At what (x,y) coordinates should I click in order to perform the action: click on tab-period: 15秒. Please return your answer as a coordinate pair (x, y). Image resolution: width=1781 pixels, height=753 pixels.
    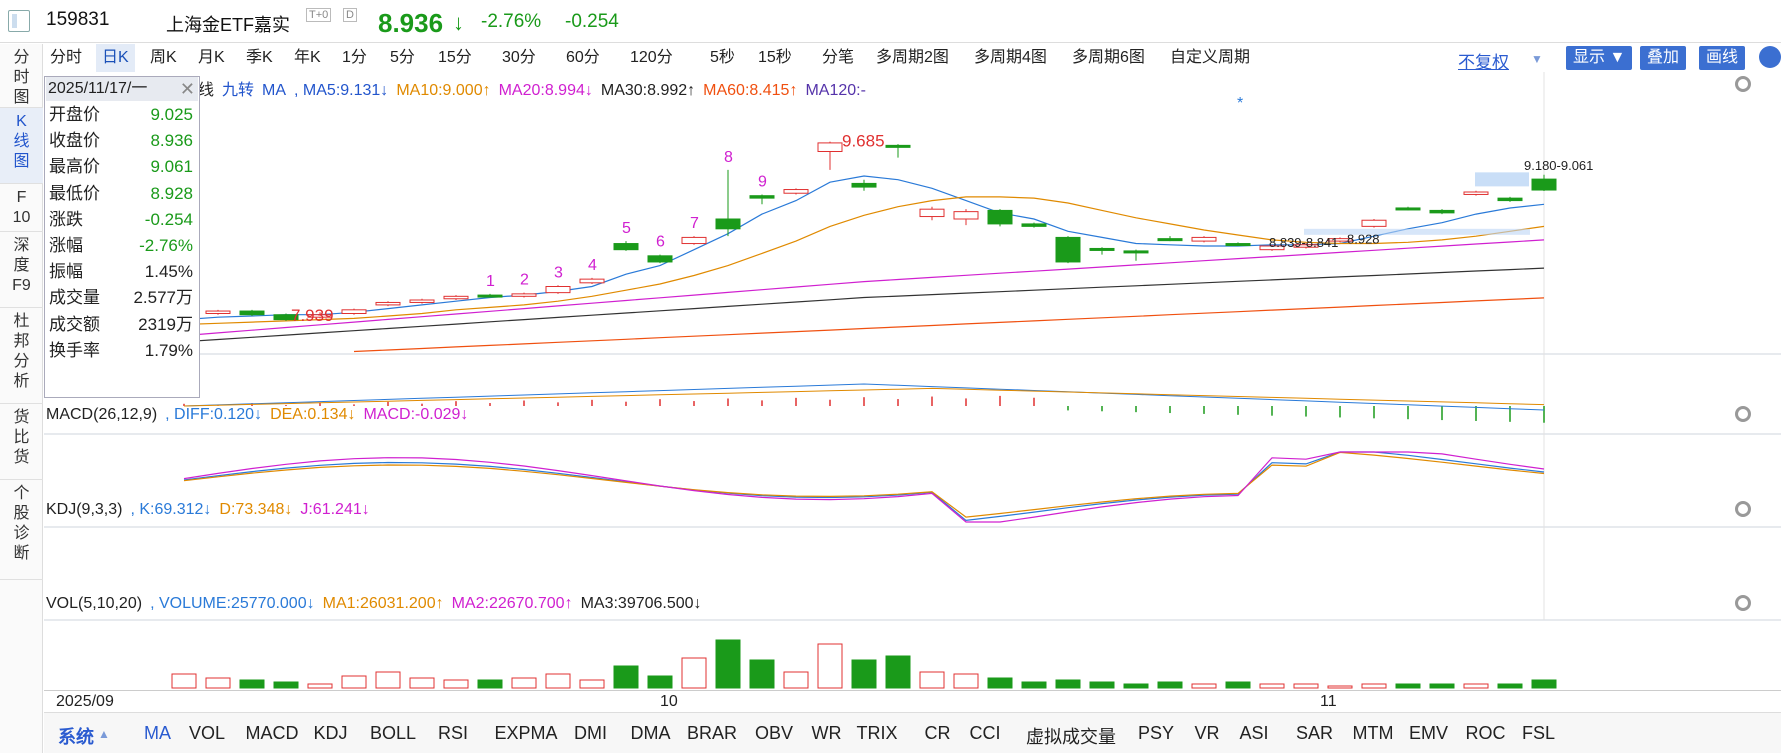
    Looking at the image, I should click on (775, 57).